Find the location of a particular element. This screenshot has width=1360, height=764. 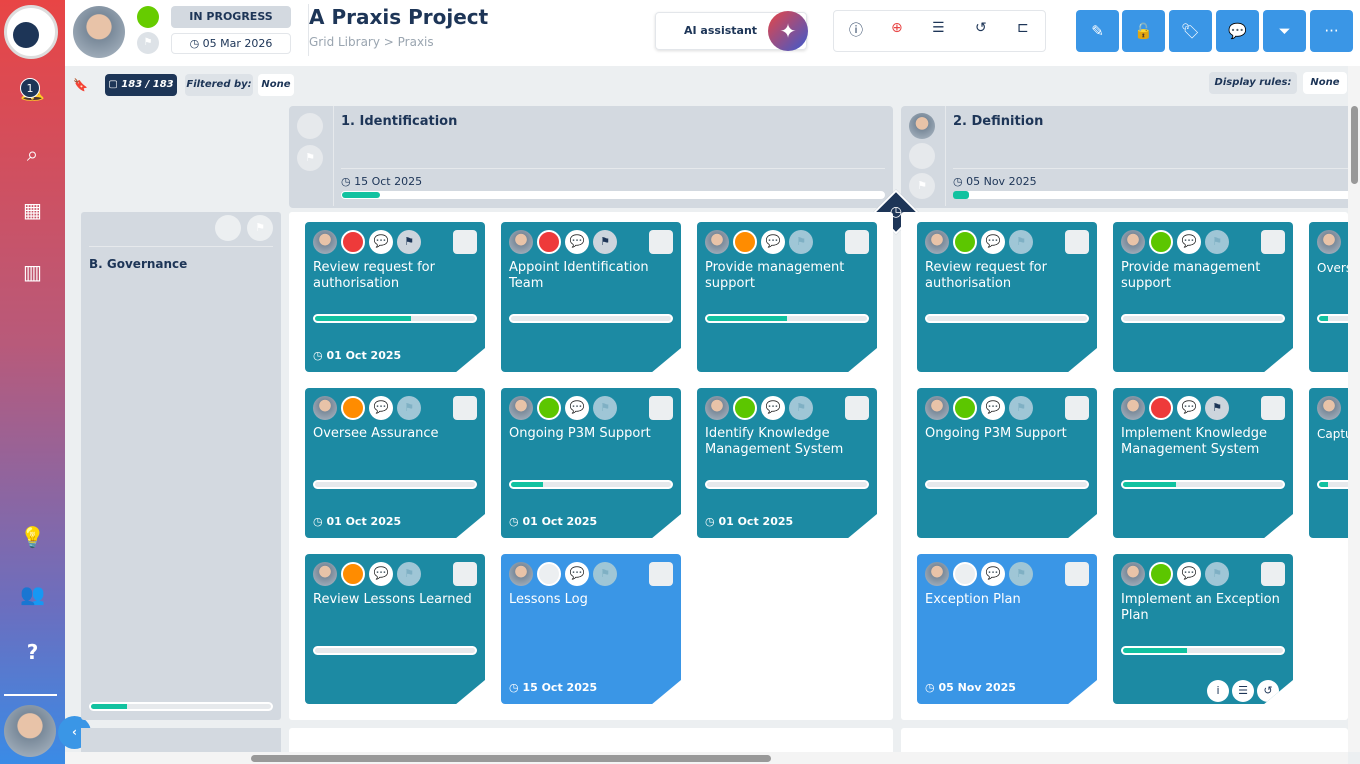

task-card: 💬 ⚑ Oversee Assurance ◷ 01 Oct 2025 is located at coordinates (395, 463).